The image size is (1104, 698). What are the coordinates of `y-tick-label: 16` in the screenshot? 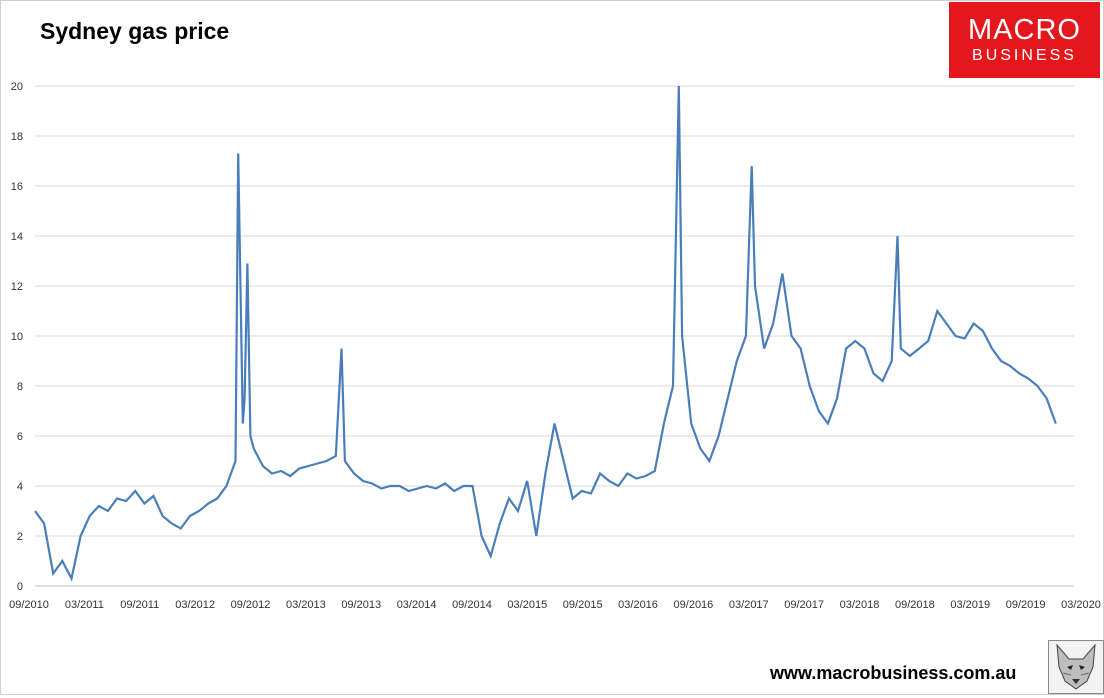 It's located at (17, 187).